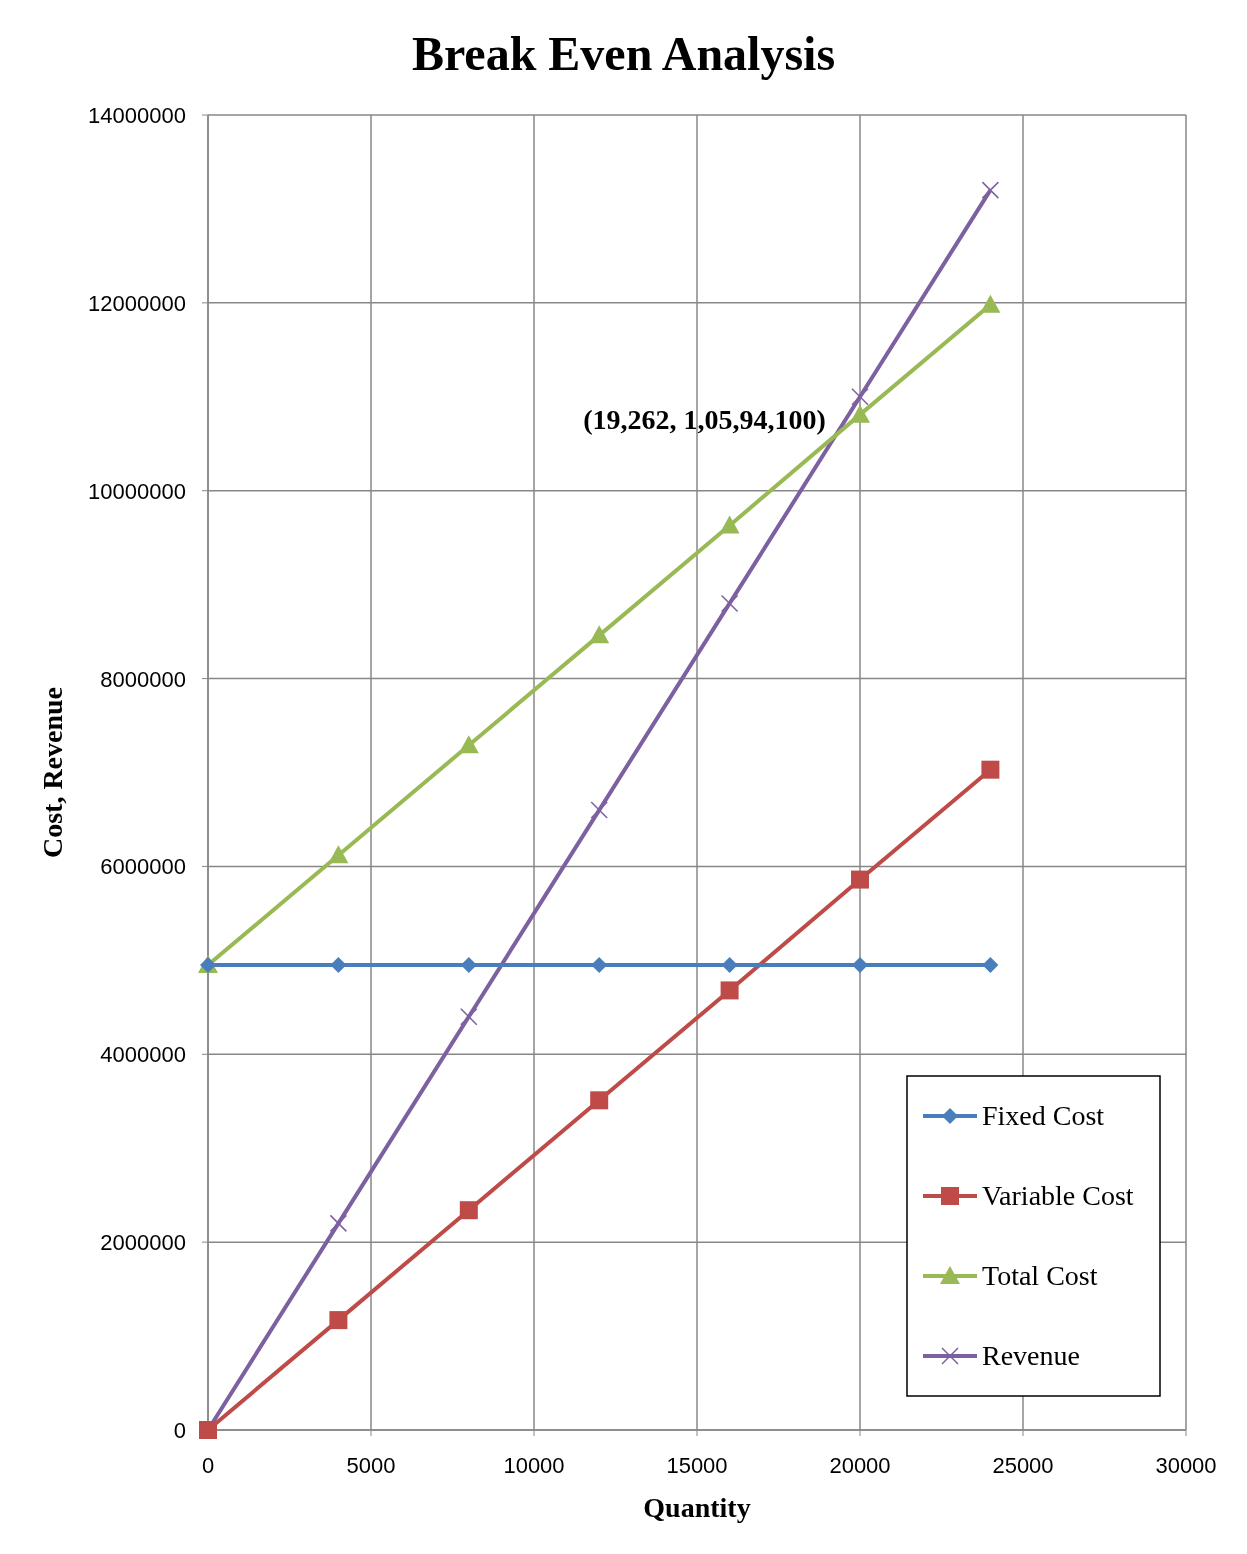  I want to click on y-tick-label: 8000000, so click(143, 679).